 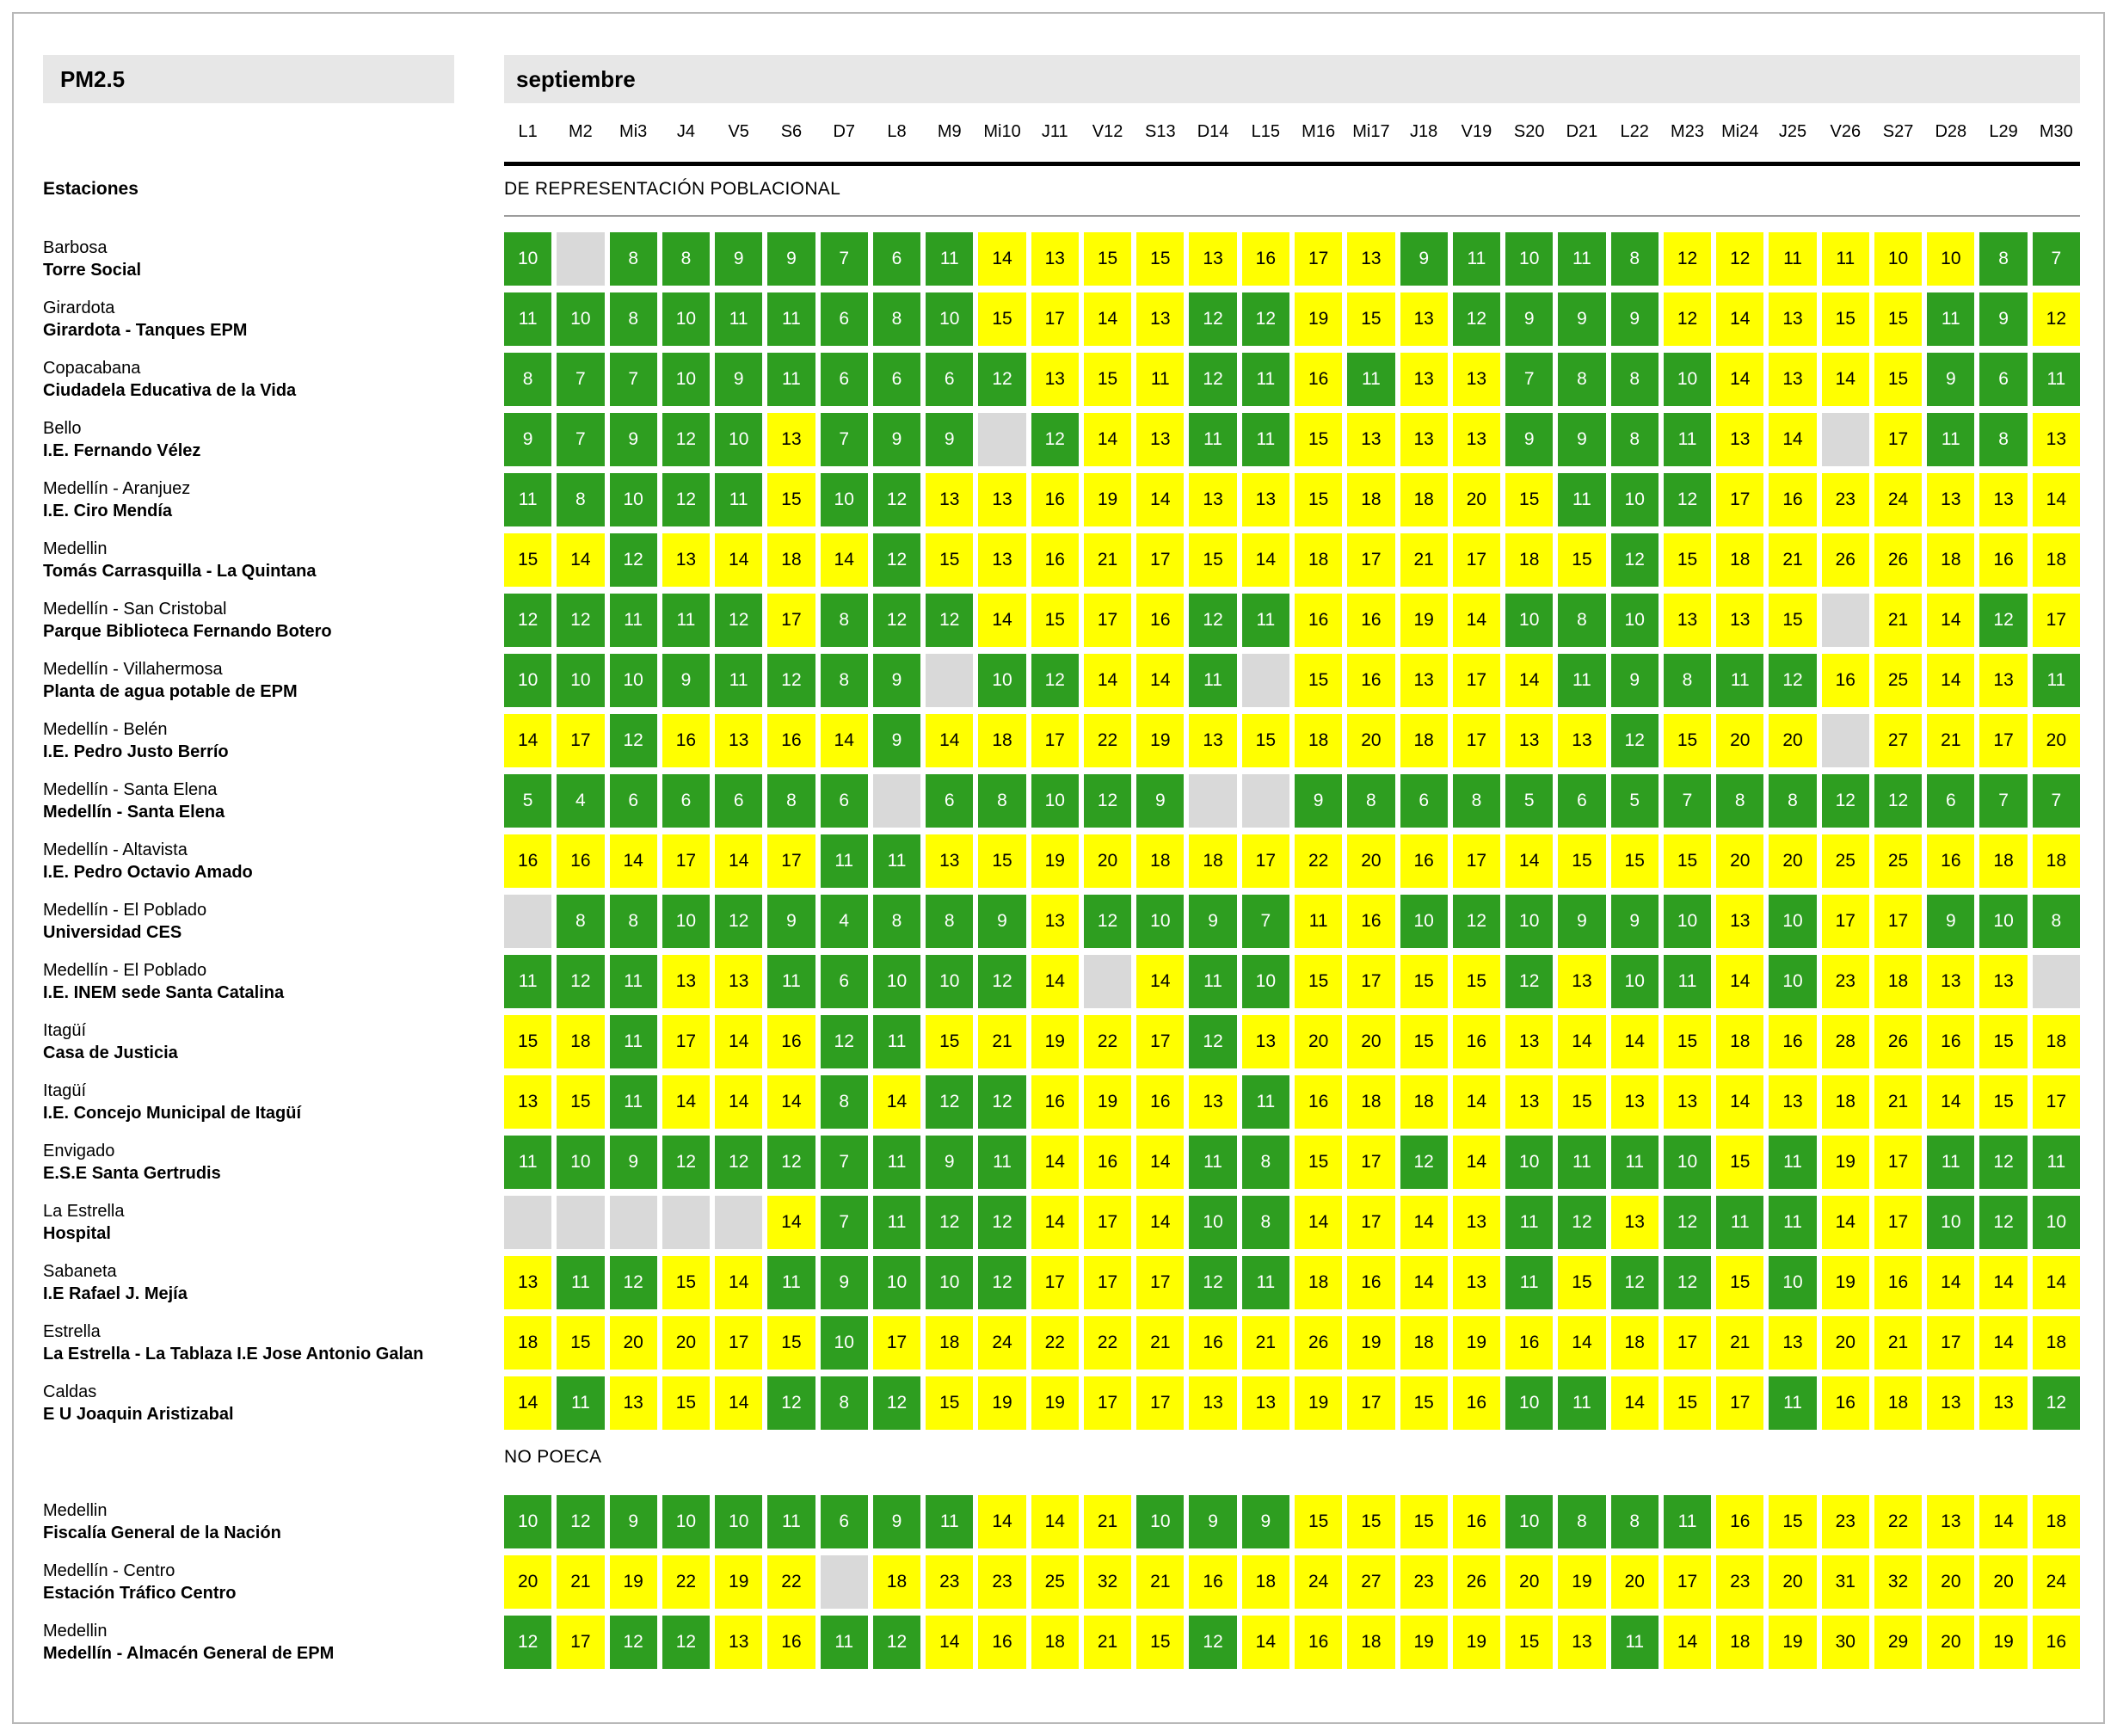 What do you see at coordinates (70, 1391) in the screenshot?
I see `station-location: Caldas` at bounding box center [70, 1391].